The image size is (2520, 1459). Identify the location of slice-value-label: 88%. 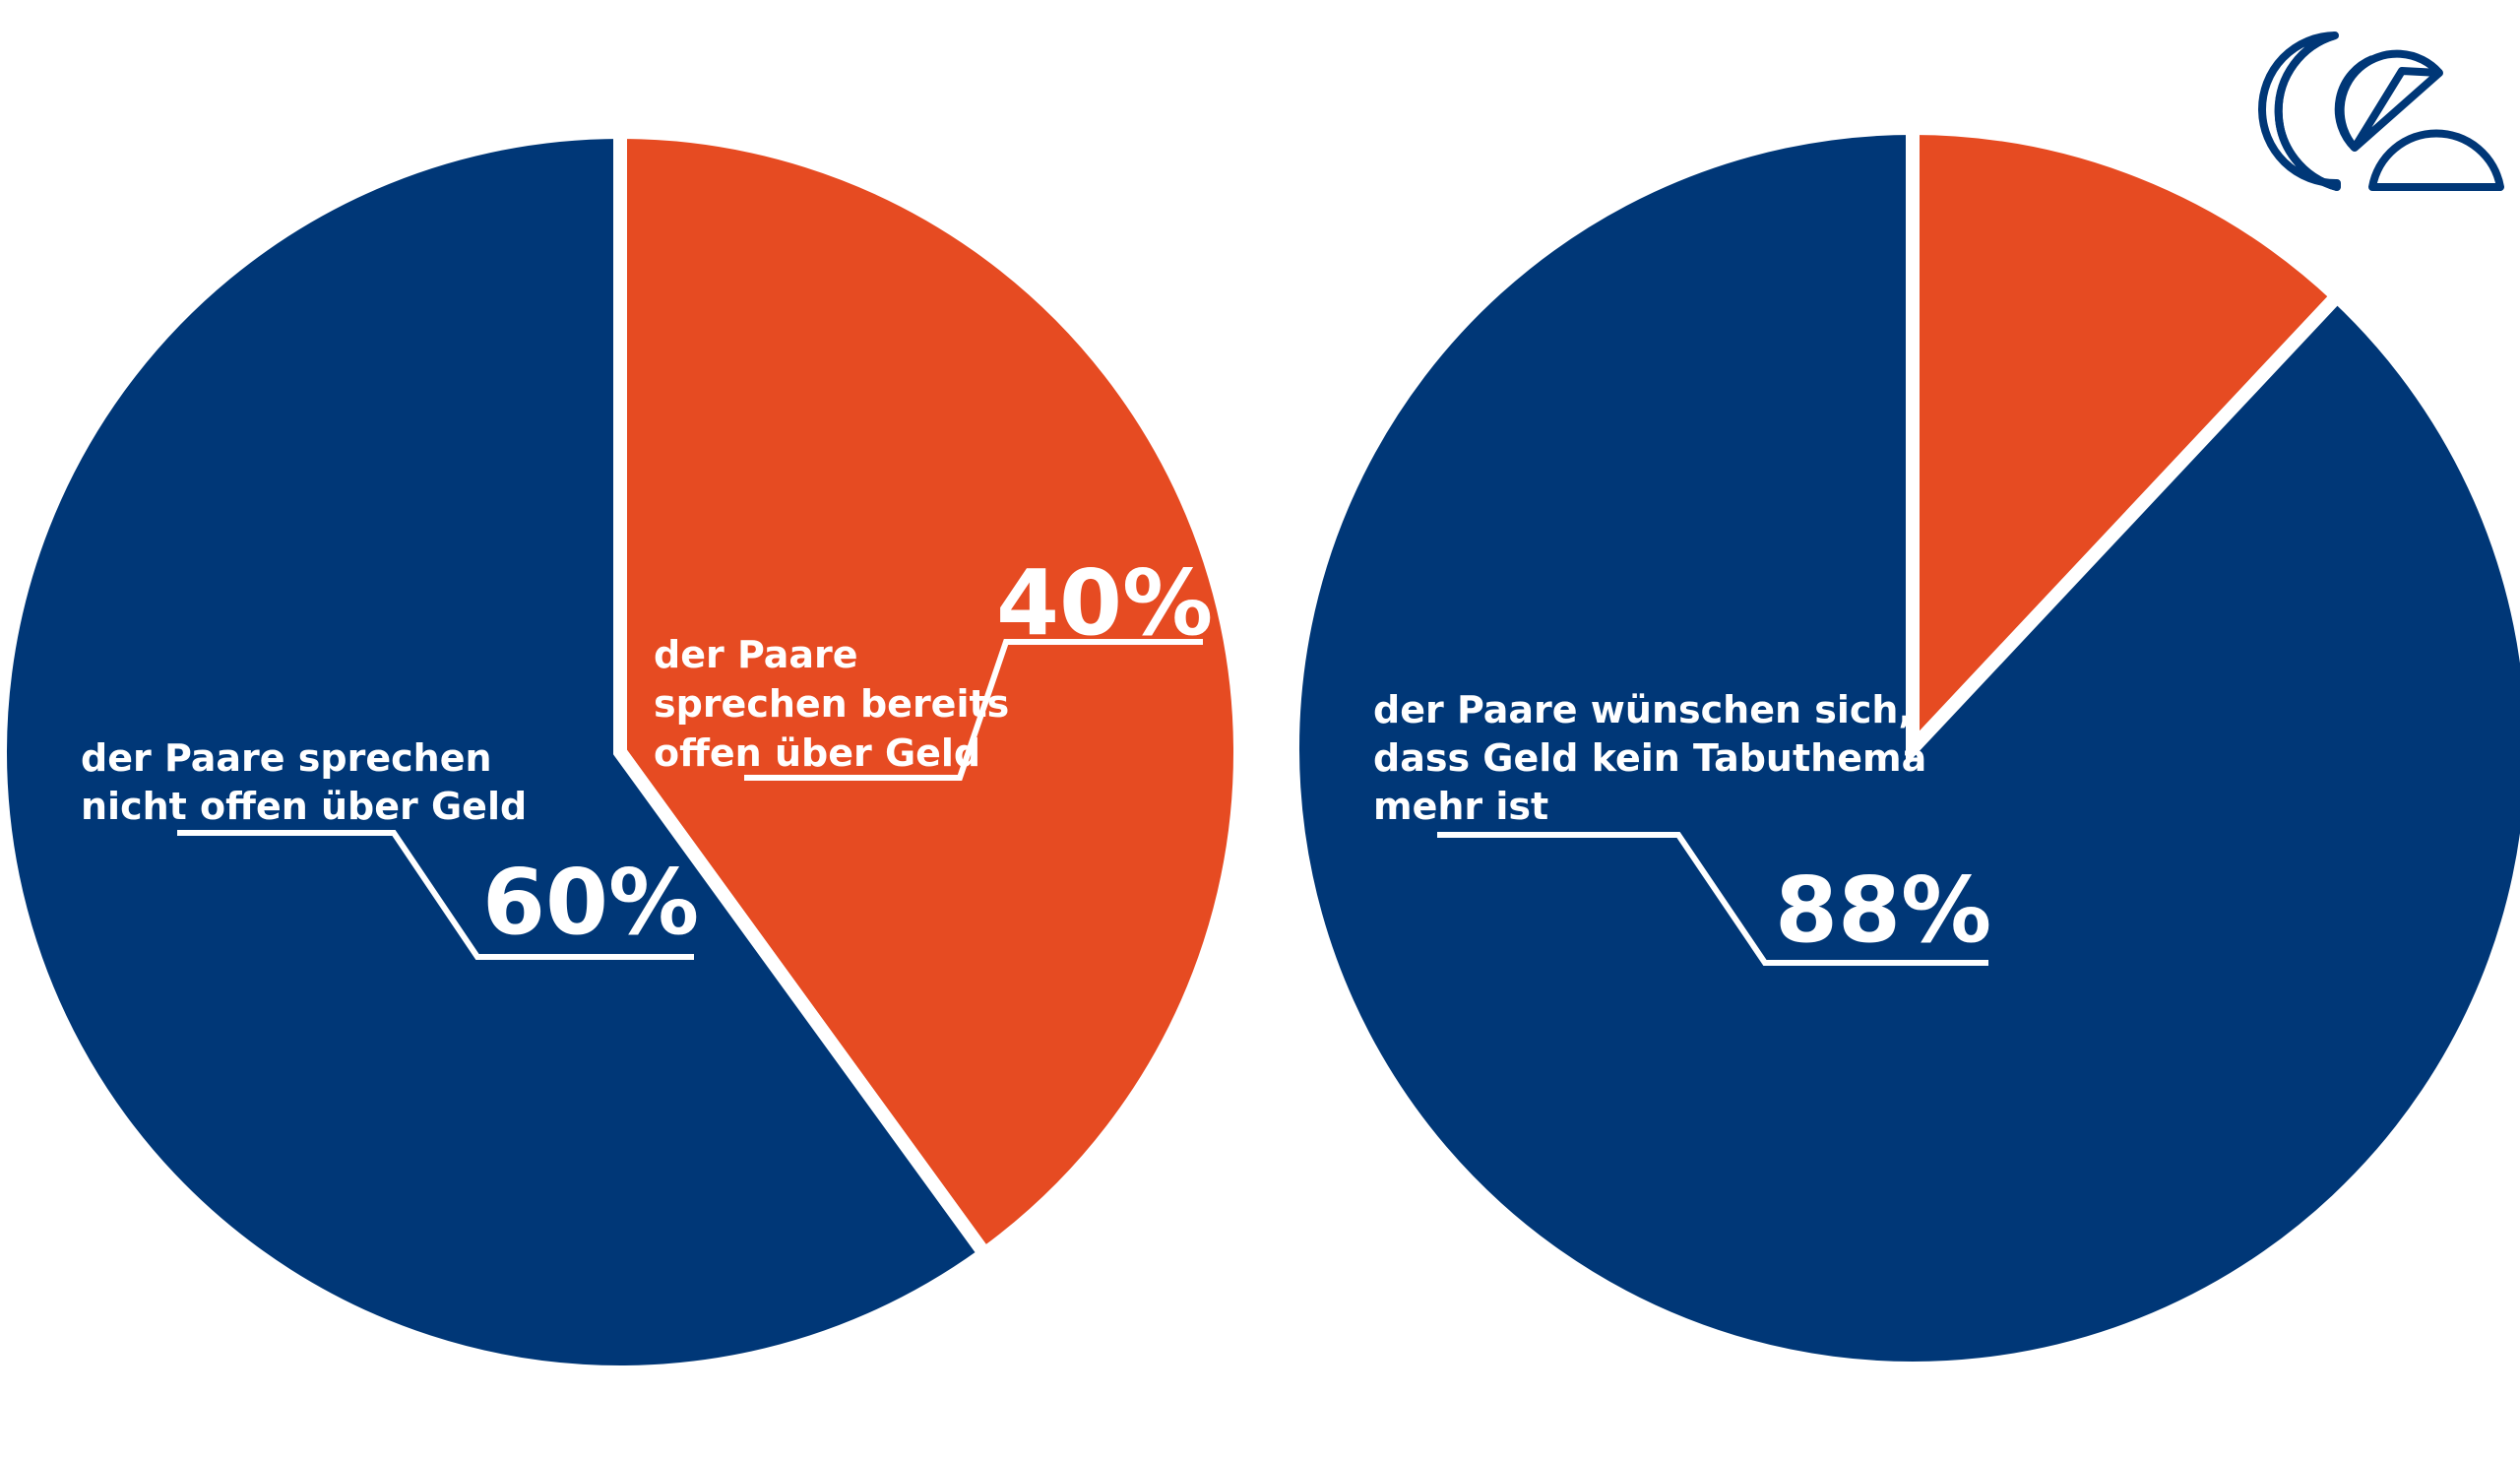
(1883, 910).